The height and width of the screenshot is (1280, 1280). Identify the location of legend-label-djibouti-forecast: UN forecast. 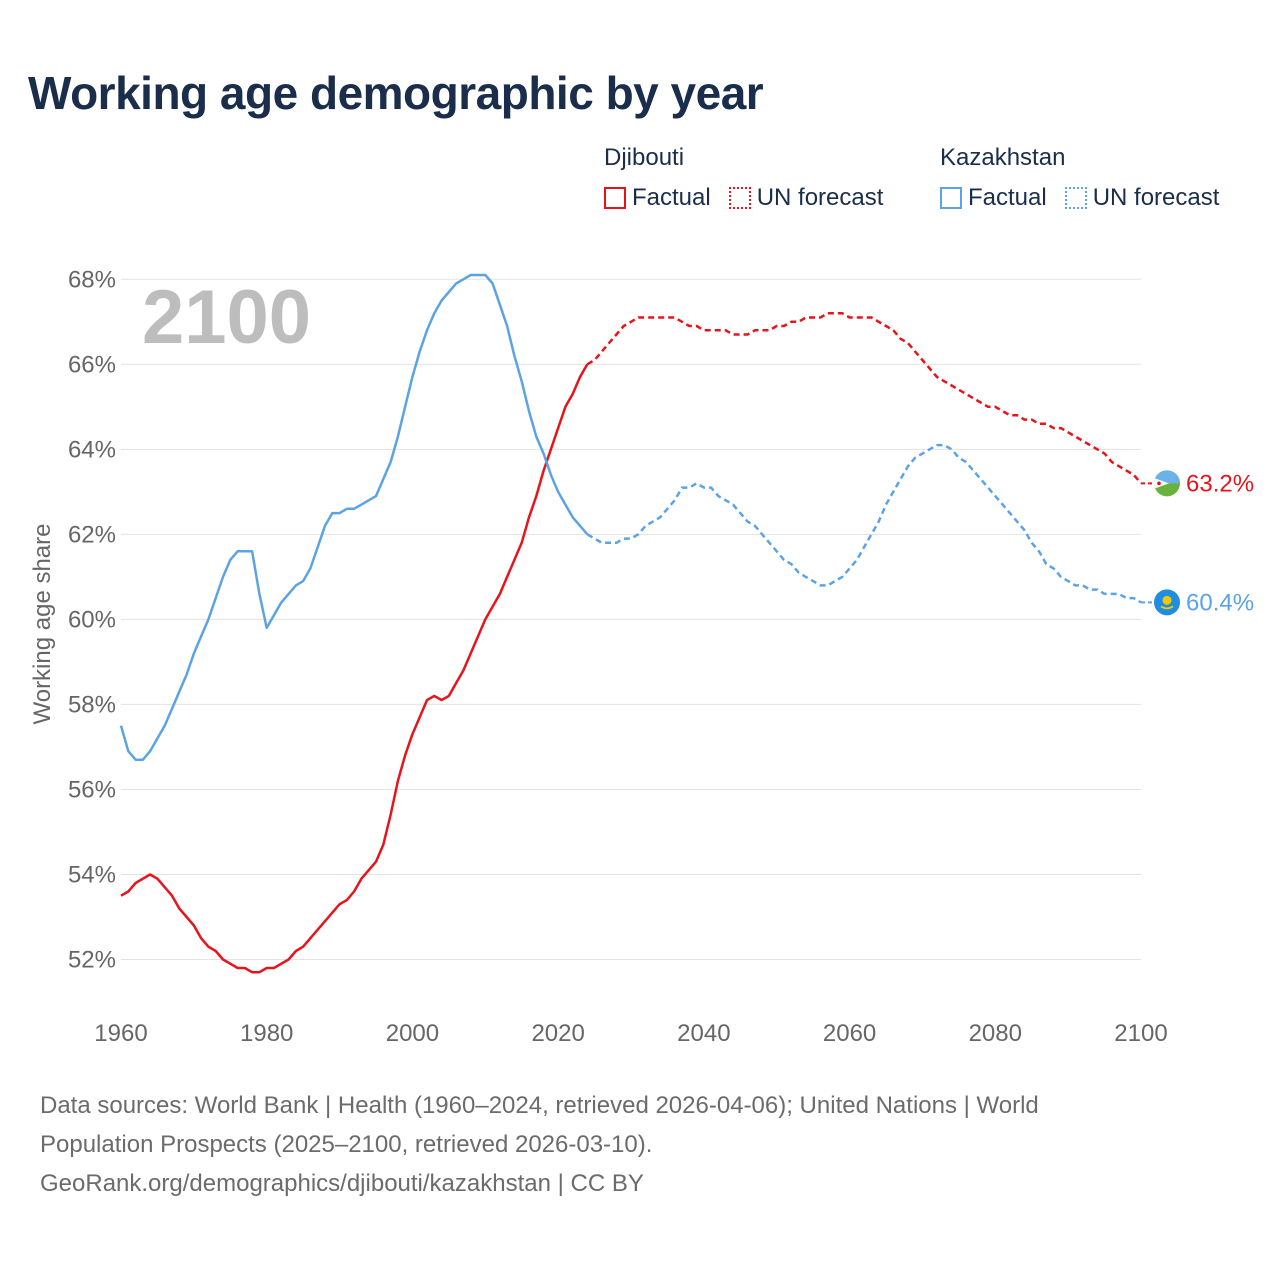
(820, 197).